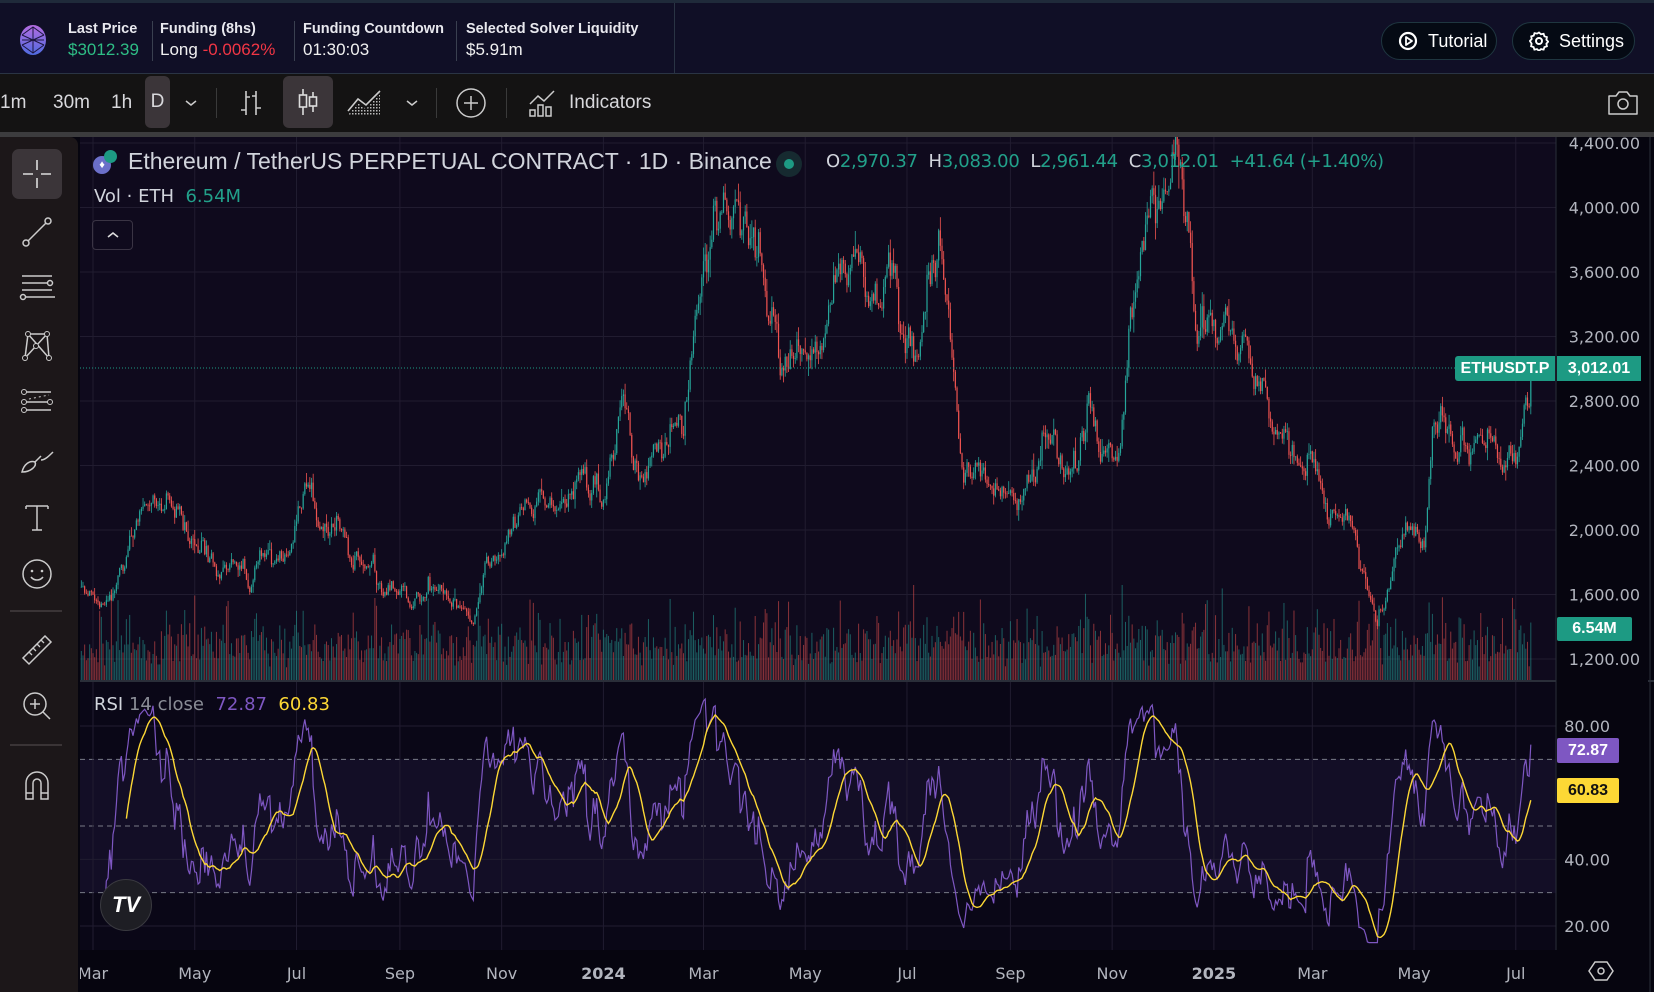 The image size is (1654, 992). I want to click on tutorial-button: Tutorial, so click(1439, 41).